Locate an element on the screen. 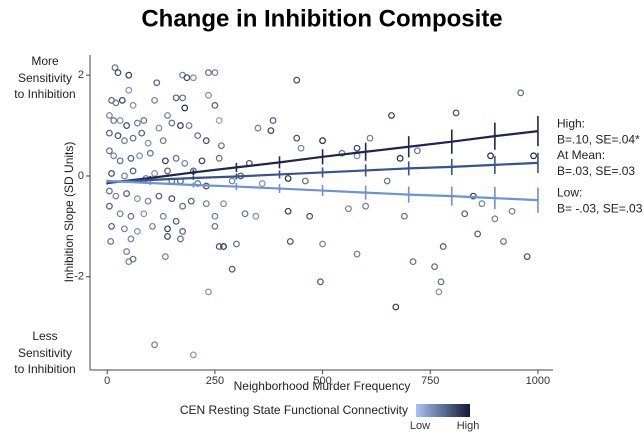 Image resolution: width=644 pixels, height=433 pixels. x-axis-title: Neighborhood Murder Frequency is located at coordinates (322, 386).